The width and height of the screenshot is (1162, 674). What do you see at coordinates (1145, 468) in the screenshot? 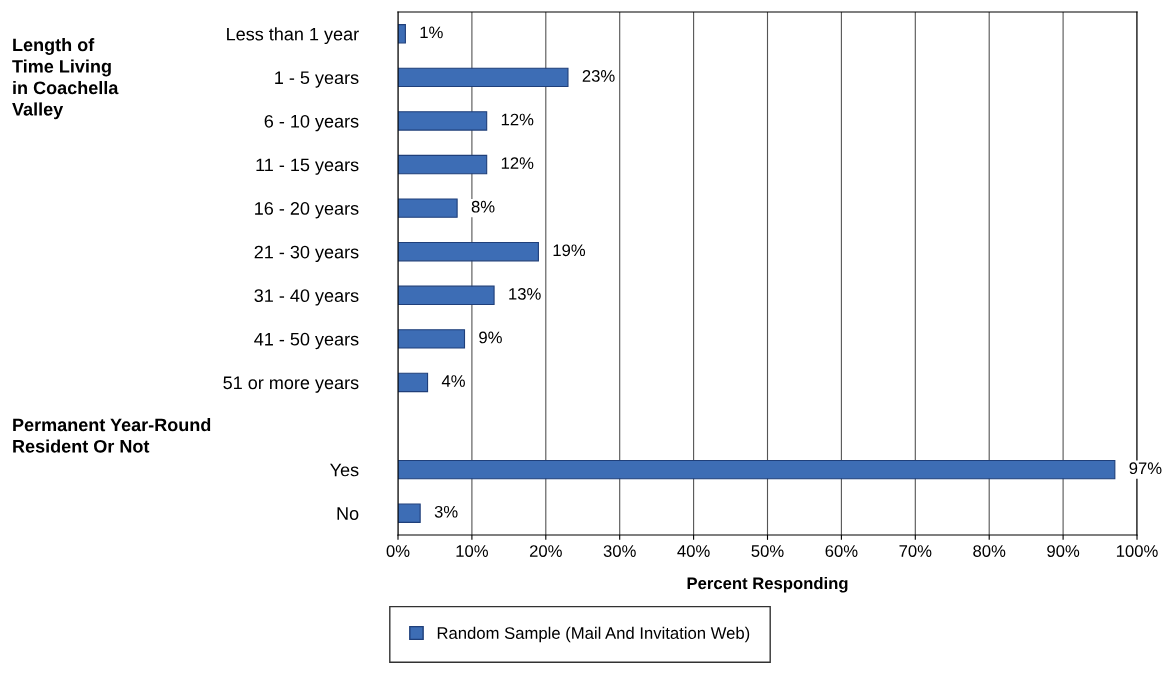
I see `data-label: 97%` at bounding box center [1145, 468].